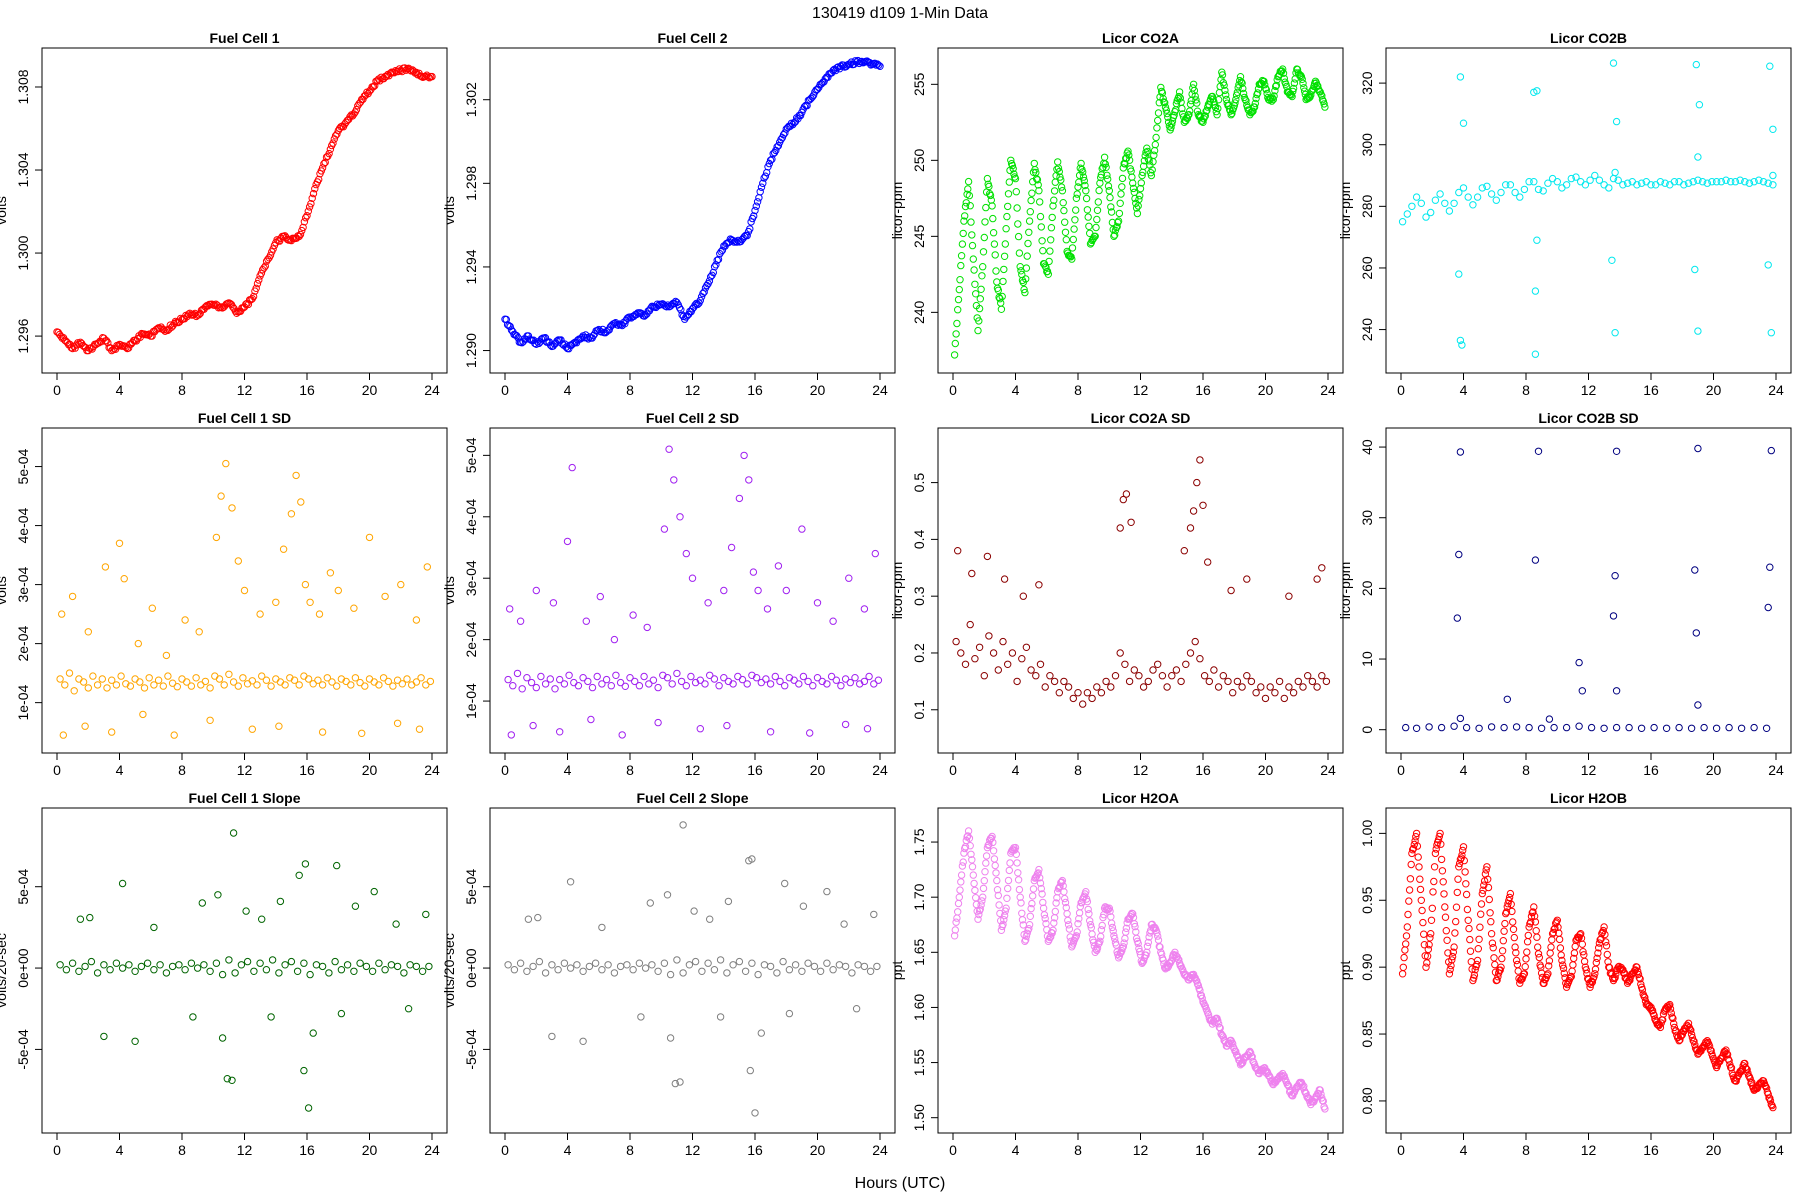 This screenshot has height=1200, width=1800. Describe the element at coordinates (1651, 1150) in the screenshot. I see `x-tick-label: 16` at that location.